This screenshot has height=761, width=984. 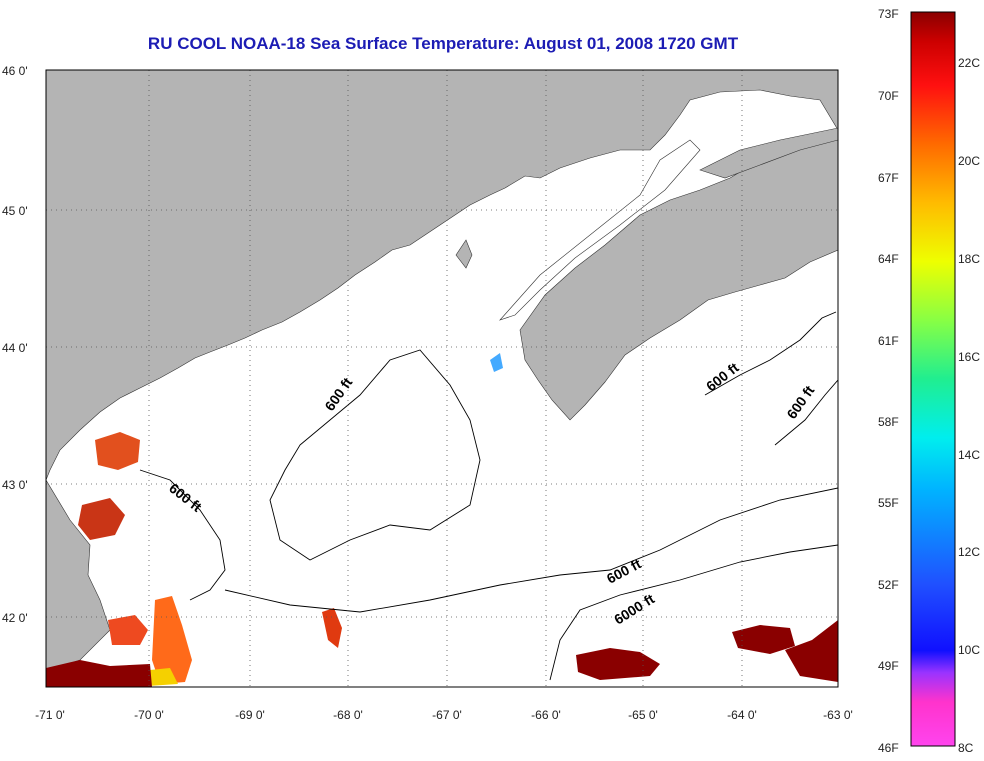 What do you see at coordinates (806, 412) in the screenshot?
I see `contour-600ft-ns-far` at bounding box center [806, 412].